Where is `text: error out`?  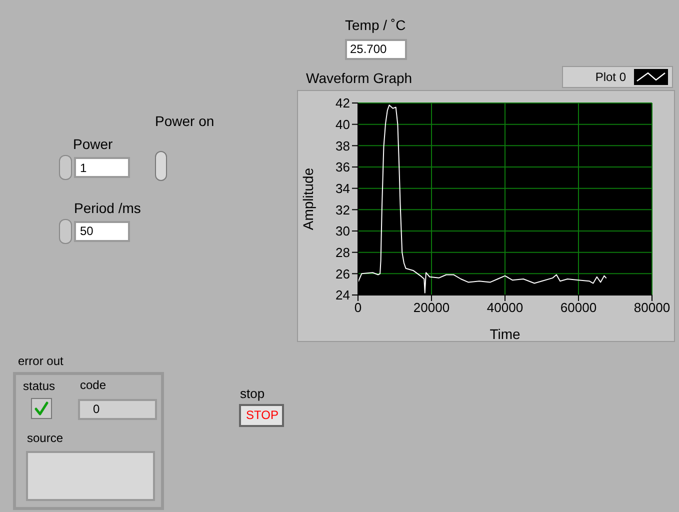 text: error out is located at coordinates (41, 361).